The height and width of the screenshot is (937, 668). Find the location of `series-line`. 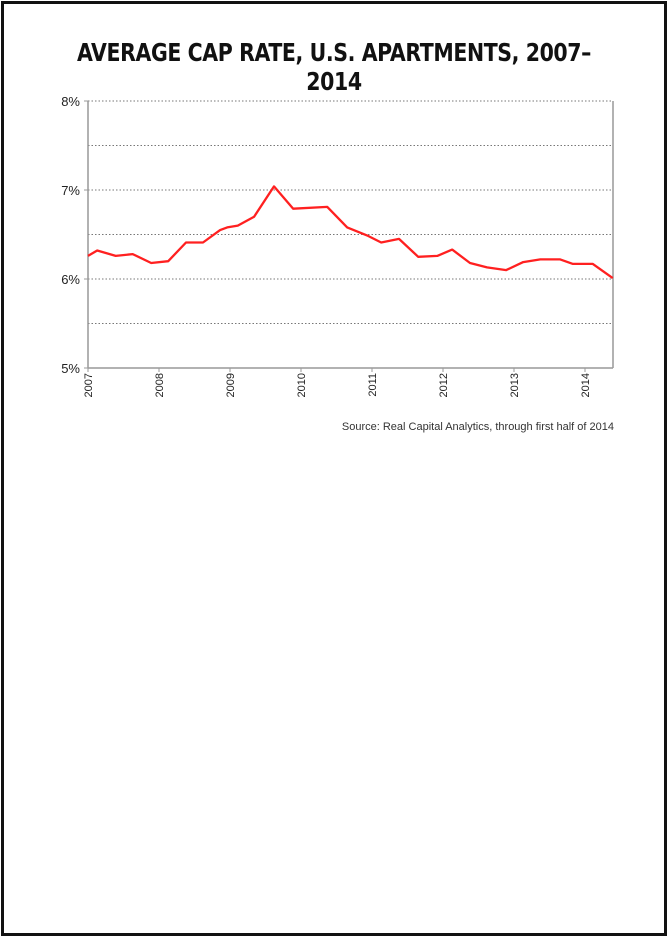

series-line is located at coordinates (350, 232).